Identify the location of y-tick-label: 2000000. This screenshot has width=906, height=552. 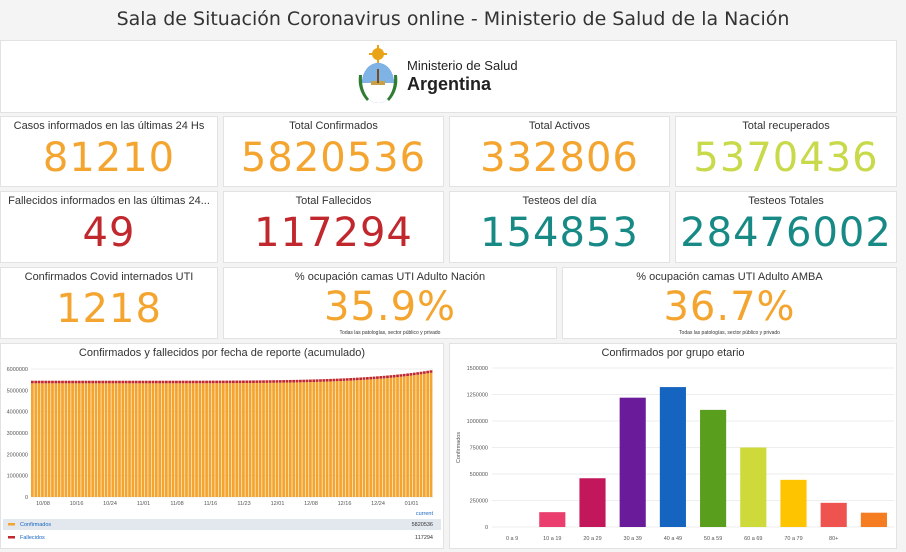
(17, 455).